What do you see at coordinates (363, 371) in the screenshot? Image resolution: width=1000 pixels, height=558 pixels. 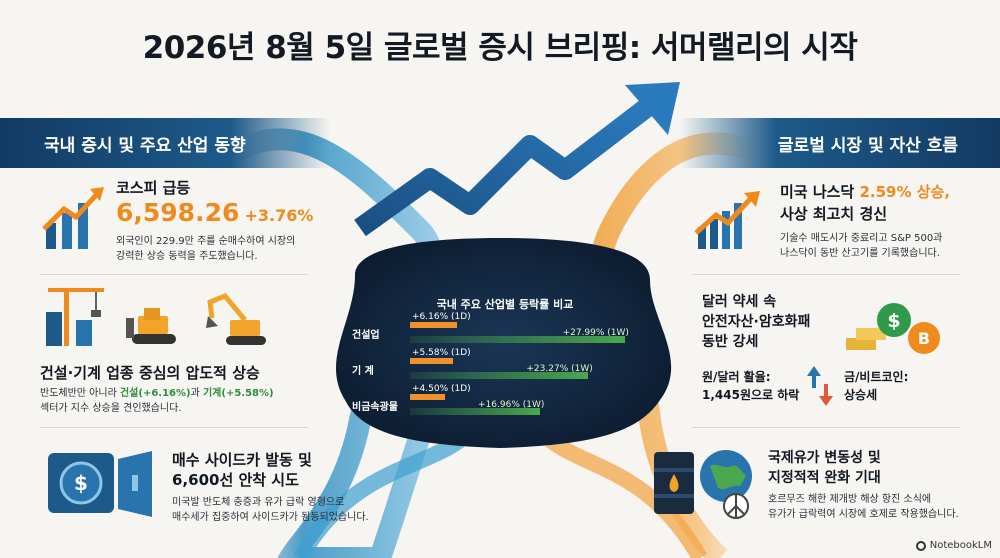 I see `category-label: 기 계` at bounding box center [363, 371].